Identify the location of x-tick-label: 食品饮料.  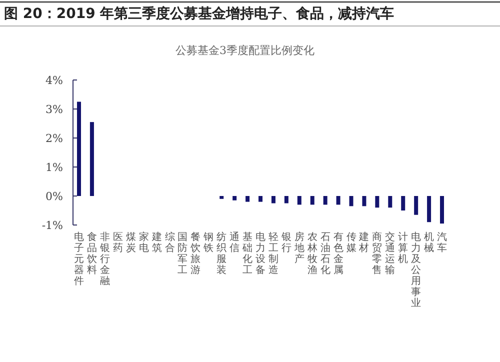
(91, 253).